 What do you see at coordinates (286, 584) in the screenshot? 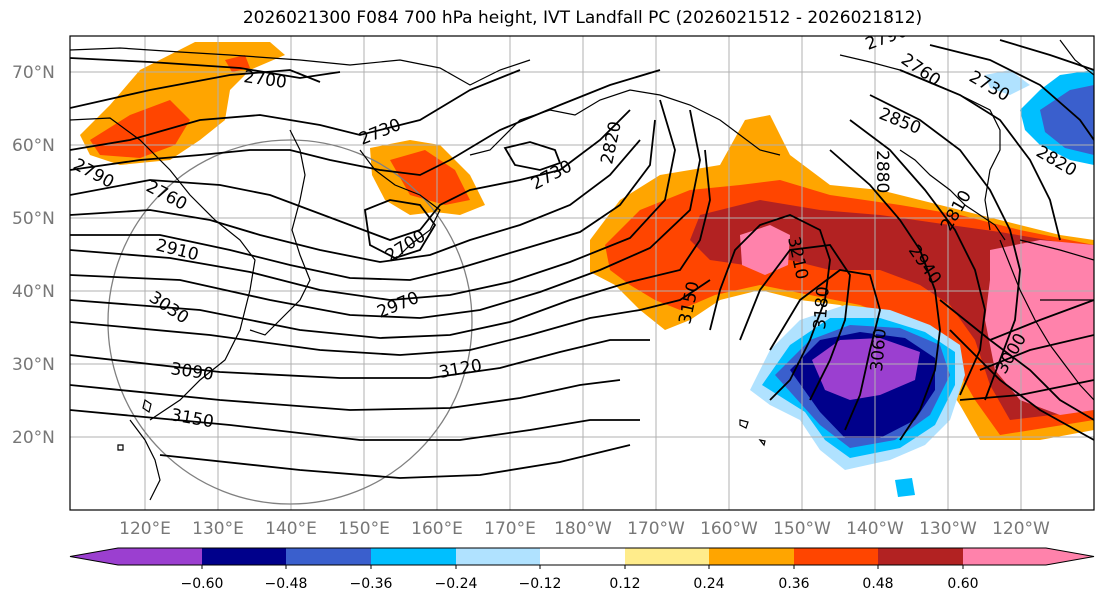
I see `colorbar-tick-label: −0.48` at bounding box center [286, 584].